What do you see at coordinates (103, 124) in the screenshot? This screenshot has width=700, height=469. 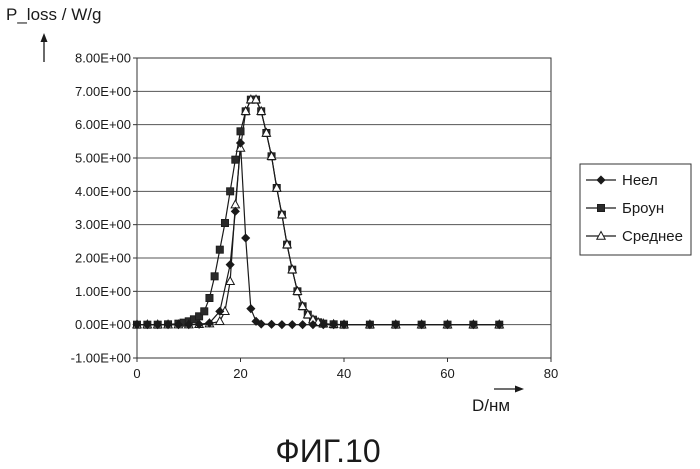 I see `y-tick-label: 6.00E+00` at bounding box center [103, 124].